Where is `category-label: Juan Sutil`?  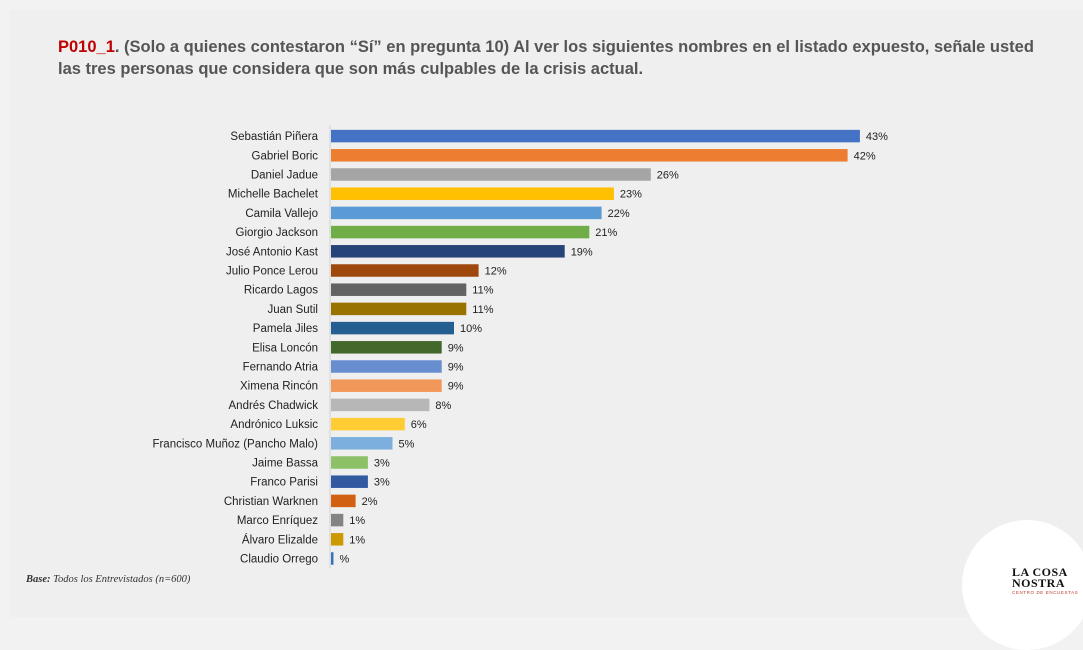 category-label: Juan Sutil is located at coordinates (292, 310).